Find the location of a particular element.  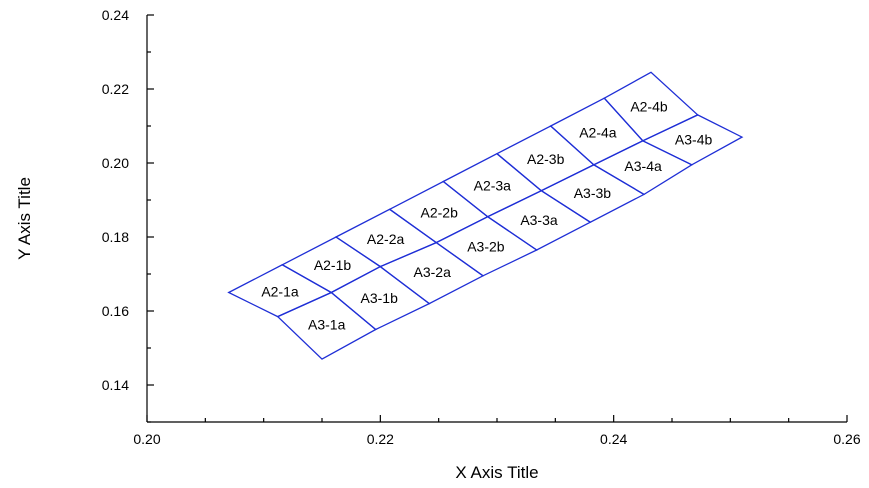

y-tick-label: 0.18 is located at coordinates (115, 237).